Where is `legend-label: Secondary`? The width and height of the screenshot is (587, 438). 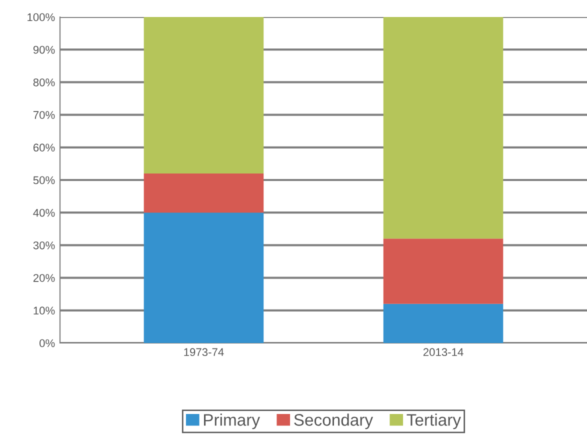
legend-label: Secondary is located at coordinates (334, 422).